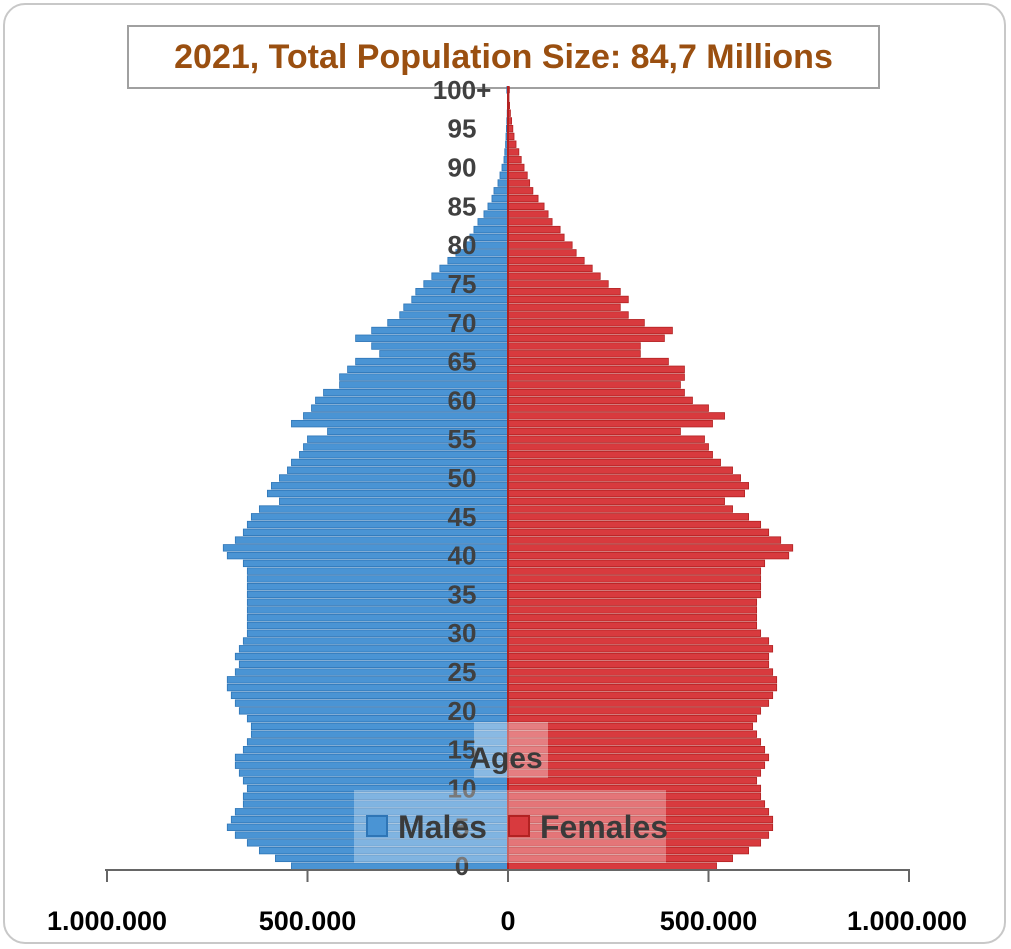 This screenshot has height=949, width=1011. Describe the element at coordinates (462, 633) in the screenshot. I see `age-tick-label: 30` at that location.